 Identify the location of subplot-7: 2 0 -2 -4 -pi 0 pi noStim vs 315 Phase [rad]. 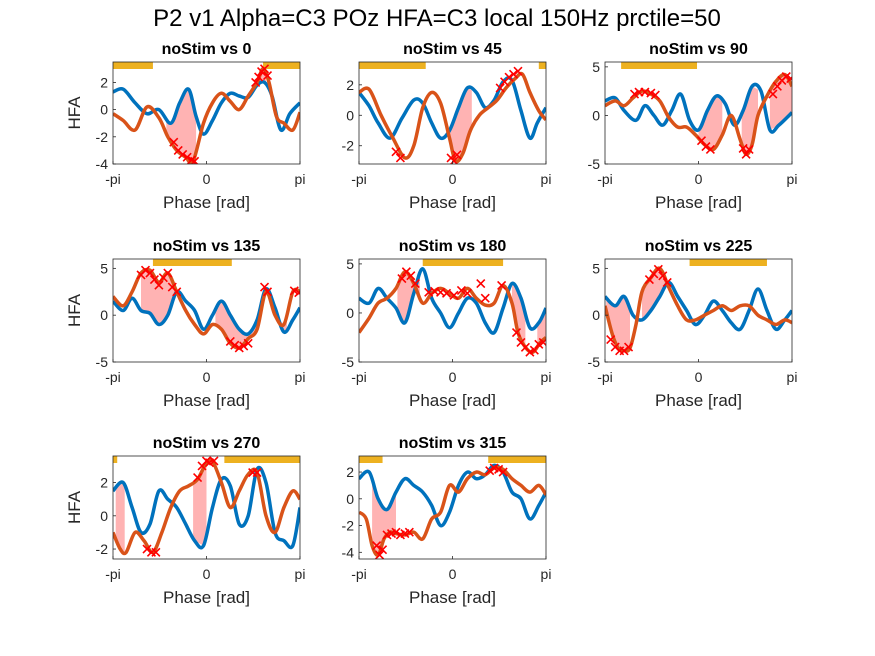
(447, 521).